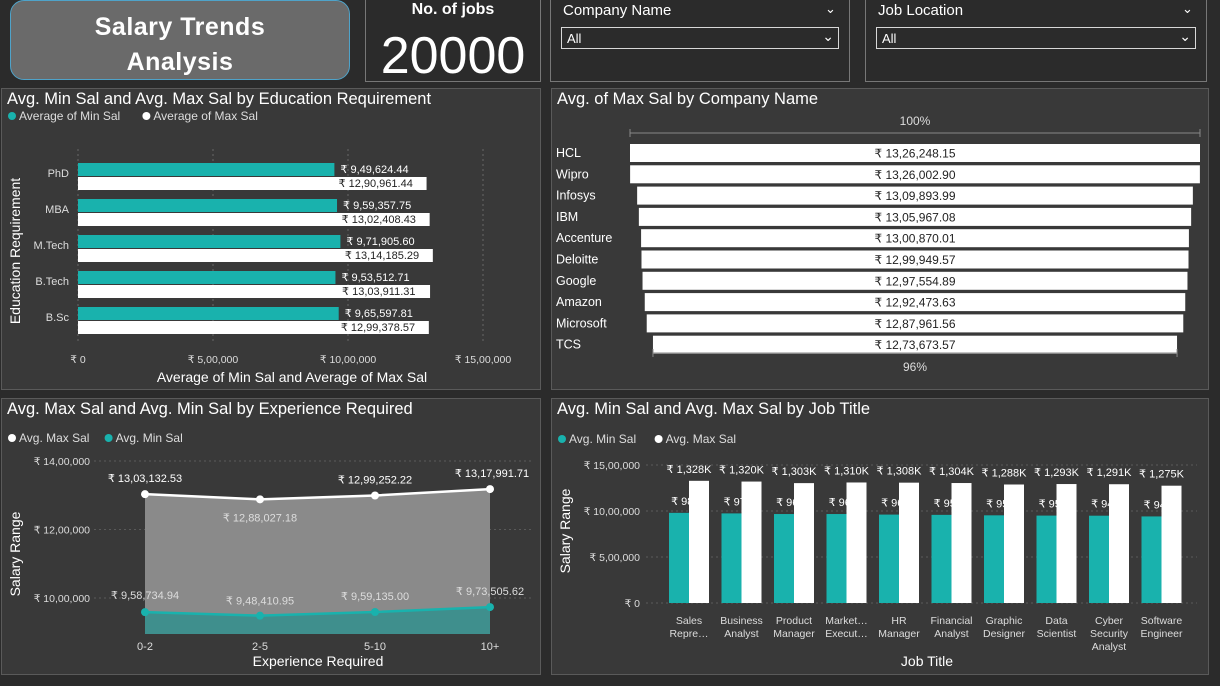 This screenshot has height=686, width=1220. Describe the element at coordinates (633, 604) in the screenshot. I see `y-tick-label: ₹ 0` at that location.